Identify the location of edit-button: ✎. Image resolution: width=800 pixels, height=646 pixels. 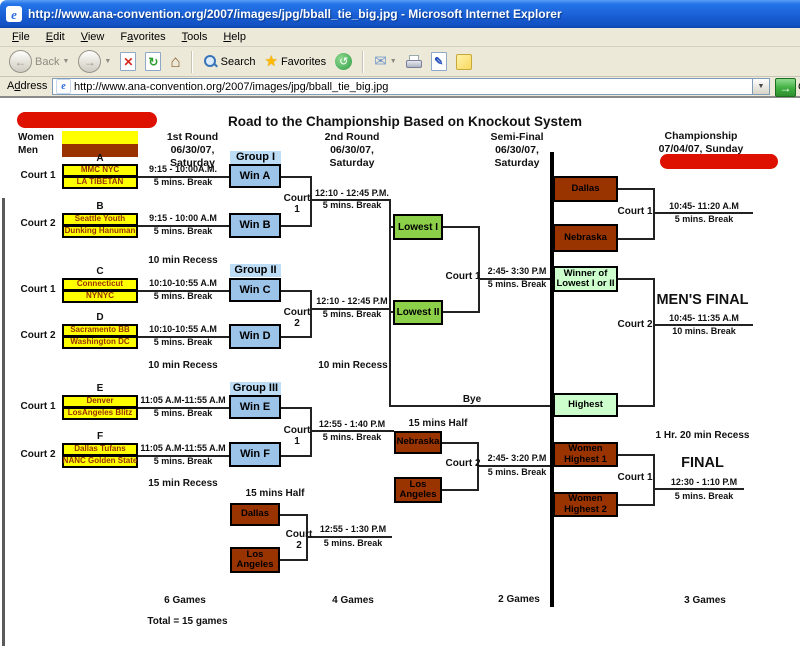
(439, 61).